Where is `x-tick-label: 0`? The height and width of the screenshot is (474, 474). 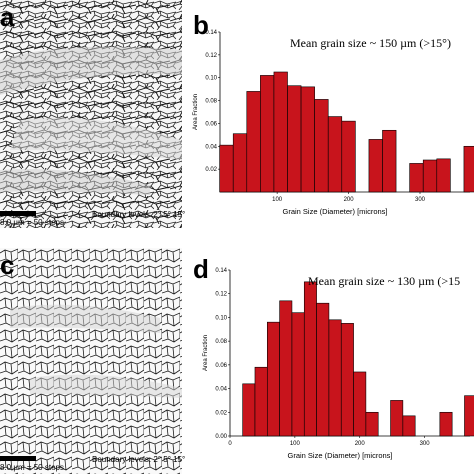
x-tick-label: 0 is located at coordinates (230, 444).